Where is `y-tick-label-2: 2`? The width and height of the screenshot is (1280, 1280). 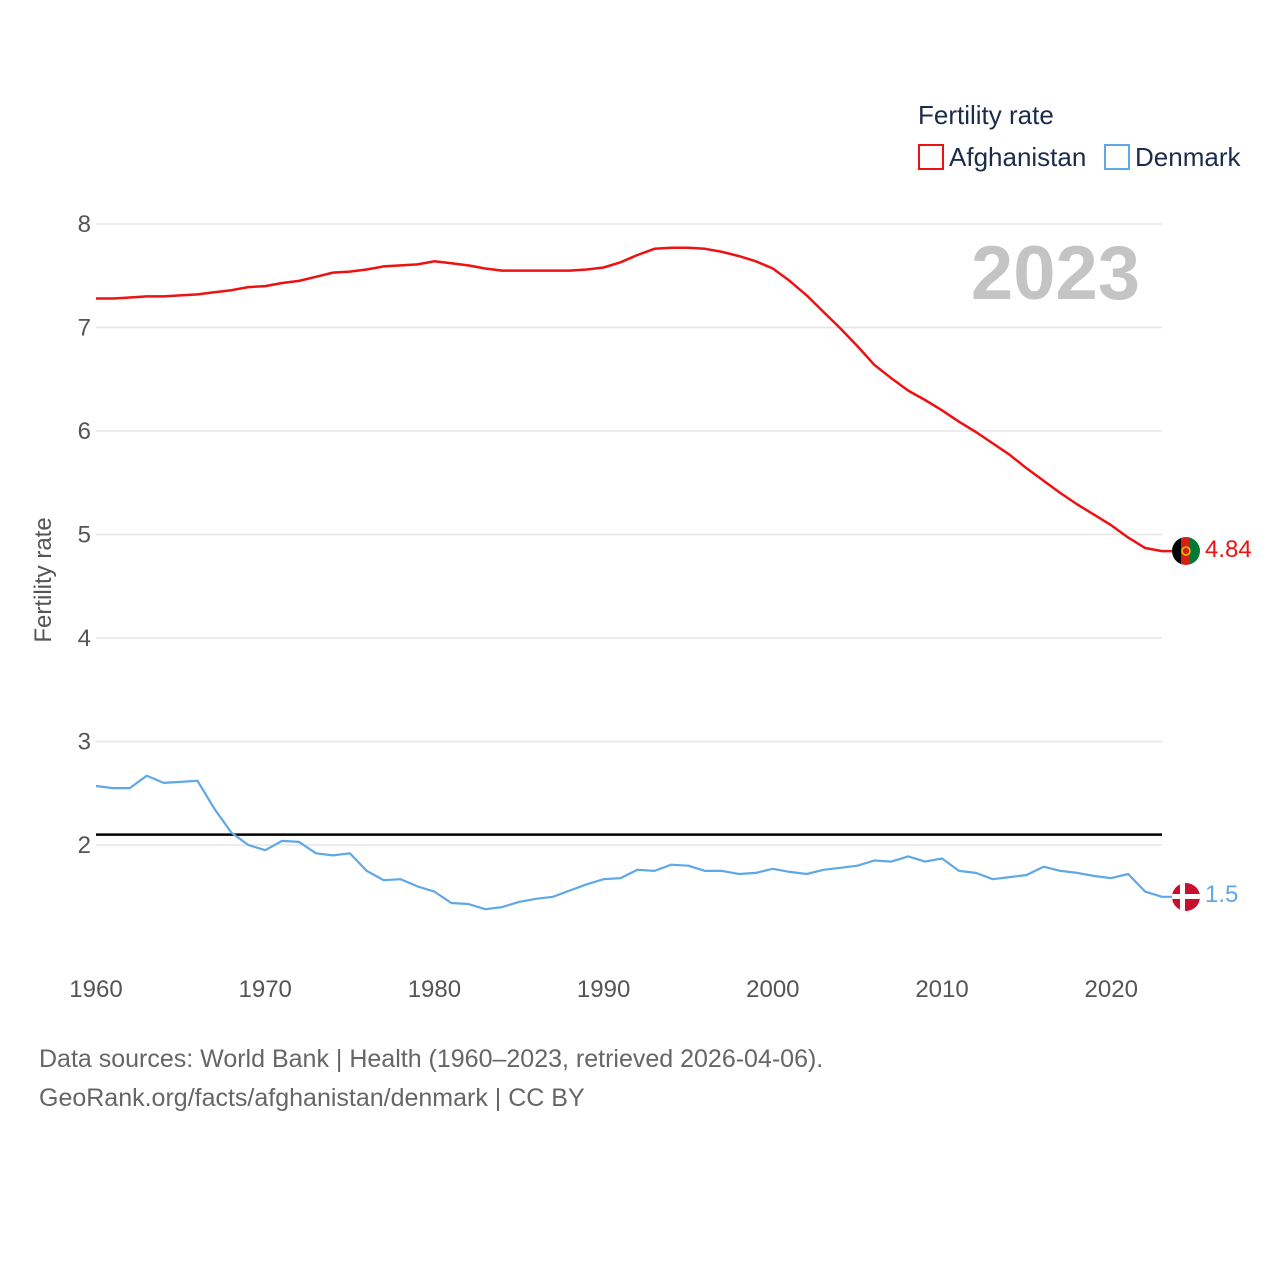
y-tick-label-2: 2 is located at coordinates (84, 845).